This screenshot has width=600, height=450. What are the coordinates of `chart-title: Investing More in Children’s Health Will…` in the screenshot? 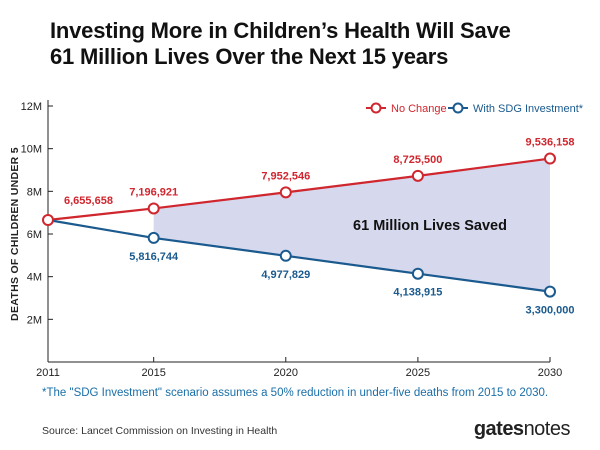 It's located at (310, 44).